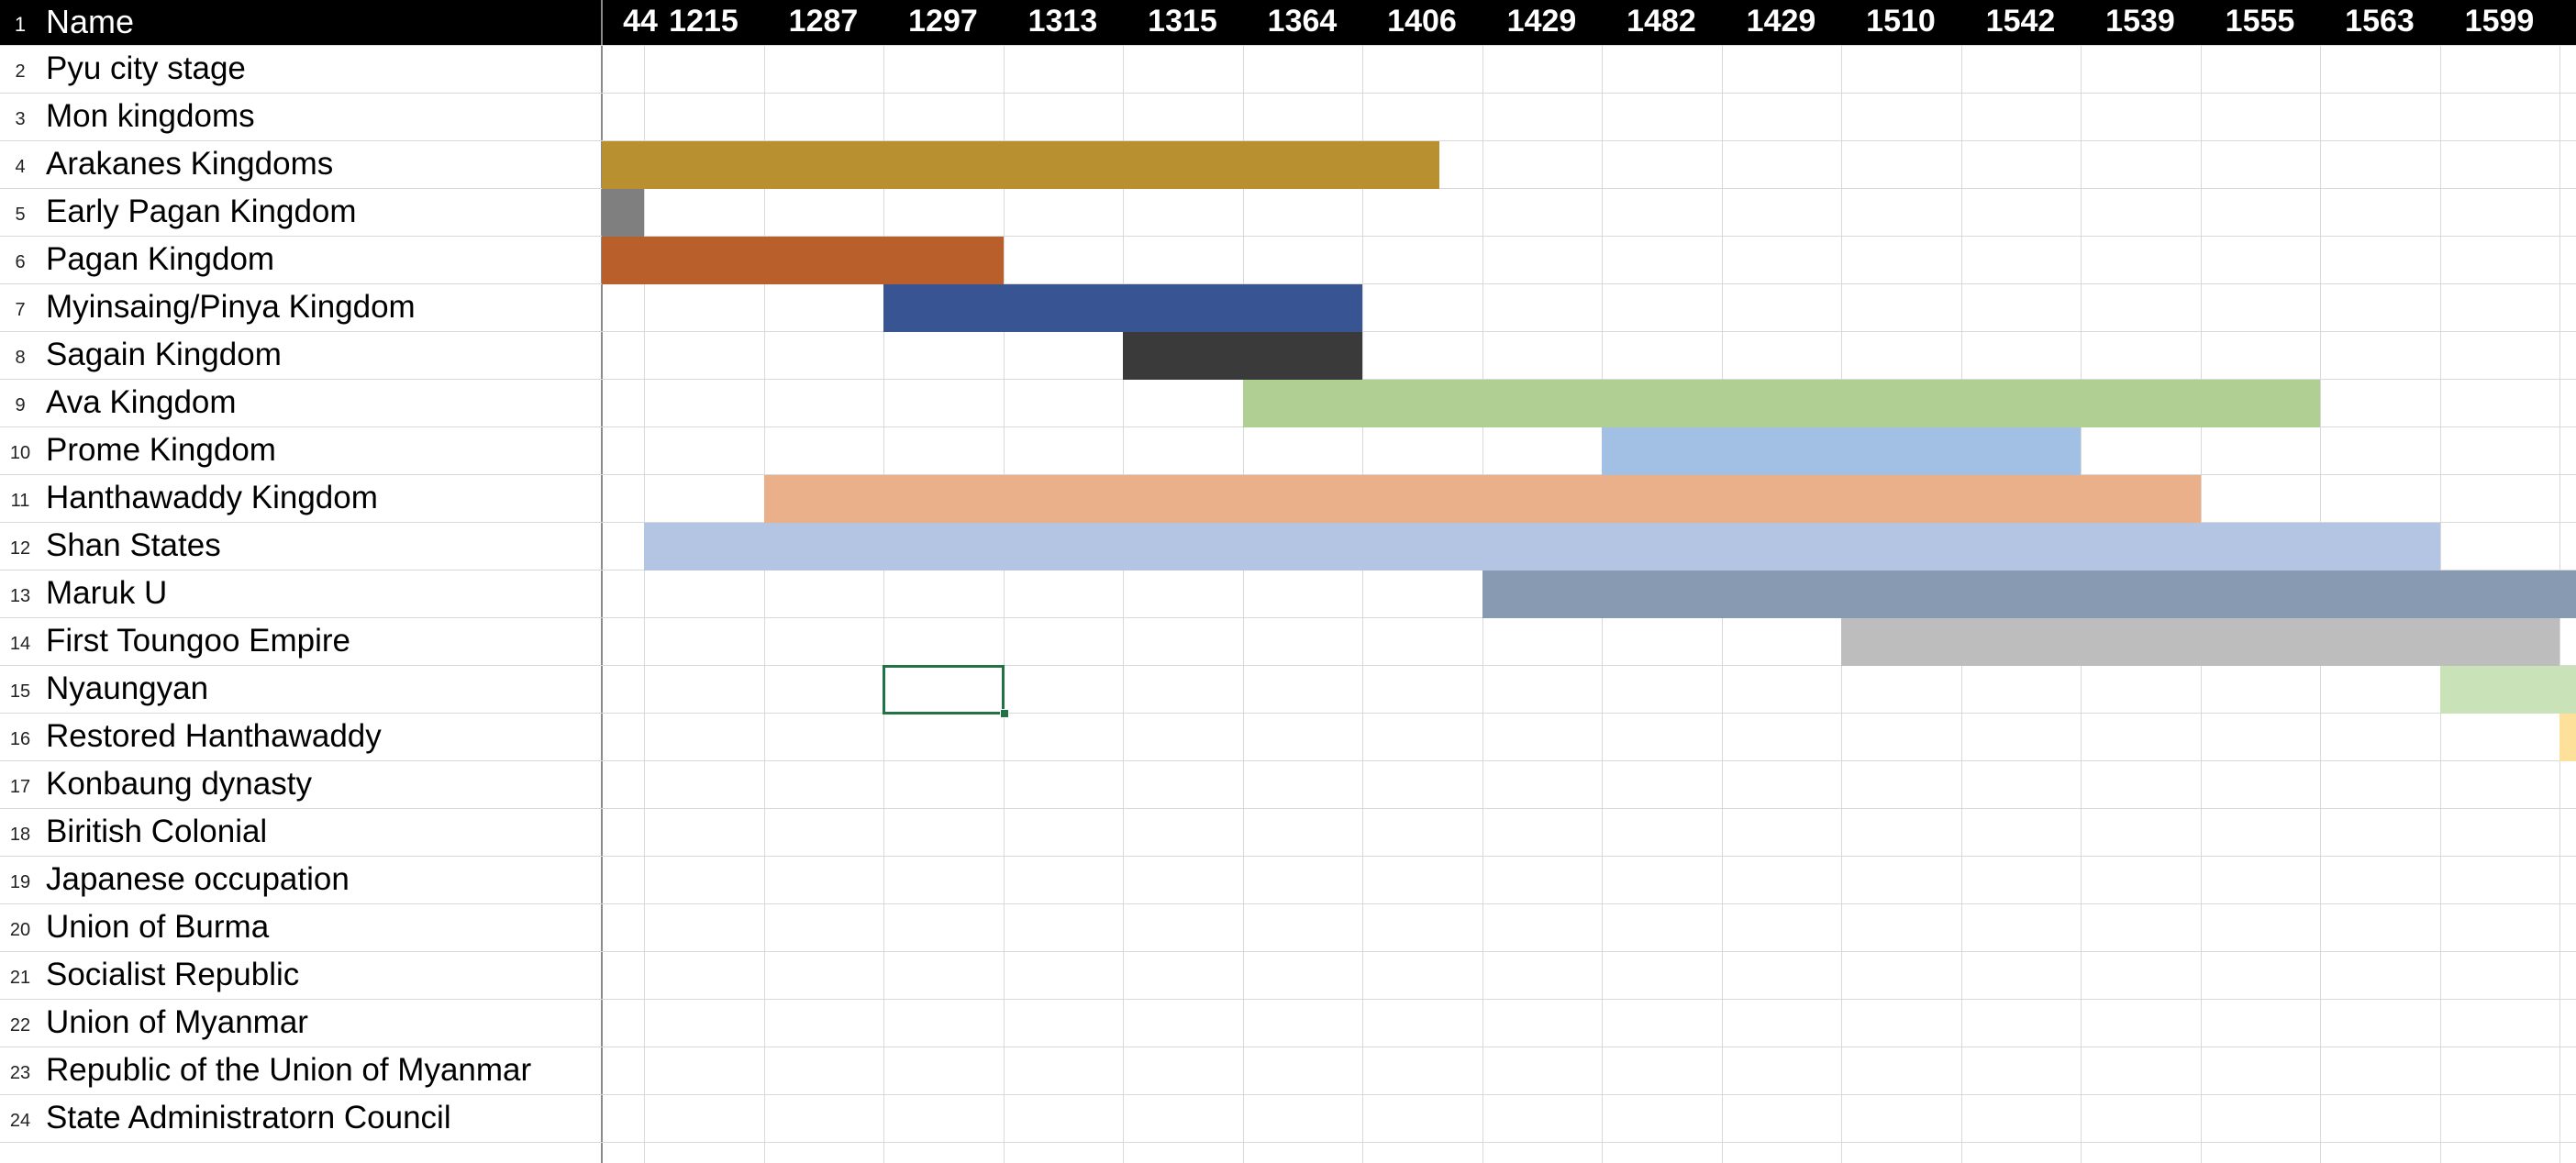 The image size is (2576, 1163). What do you see at coordinates (1482, 499) in the screenshot?
I see `timeline-bar-hanthawaddy-kingdom` at bounding box center [1482, 499].